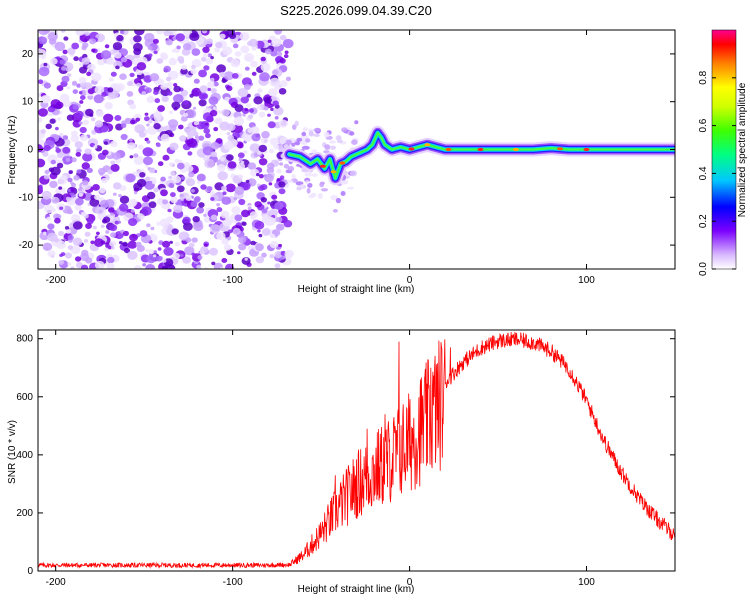  What do you see at coordinates (717, 173) in the screenshot?
I see `colorbar-ticks: 0.0 0.2 0.4 0.6 0.8` at bounding box center [717, 173].